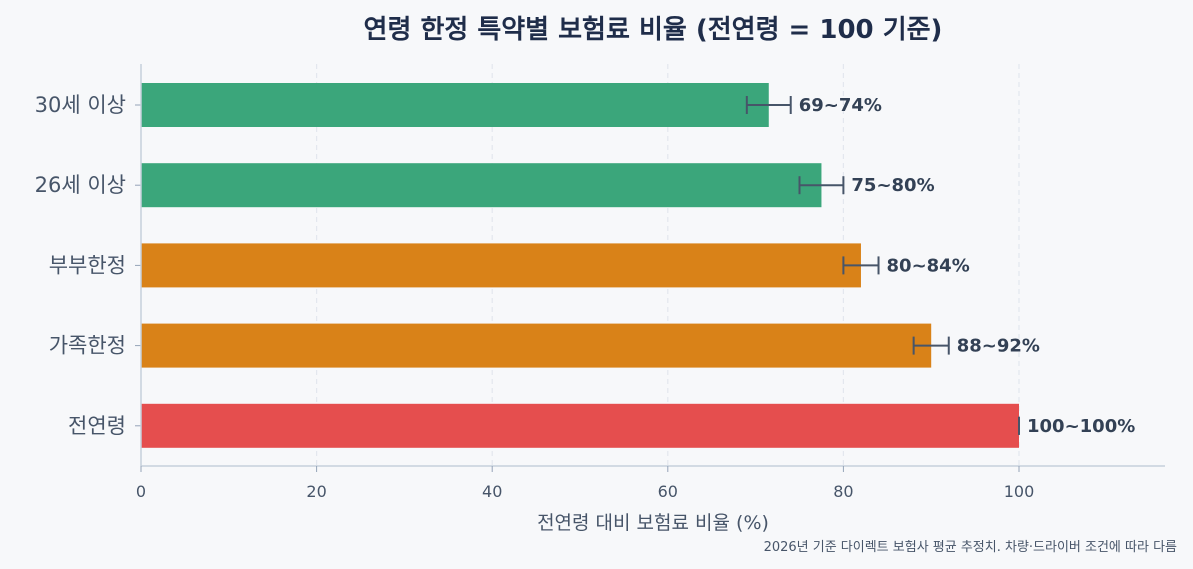 The height and width of the screenshot is (569, 1193). I want to click on x-axis-title: 전연령 대비 보험료 비율 (%), so click(653, 523).